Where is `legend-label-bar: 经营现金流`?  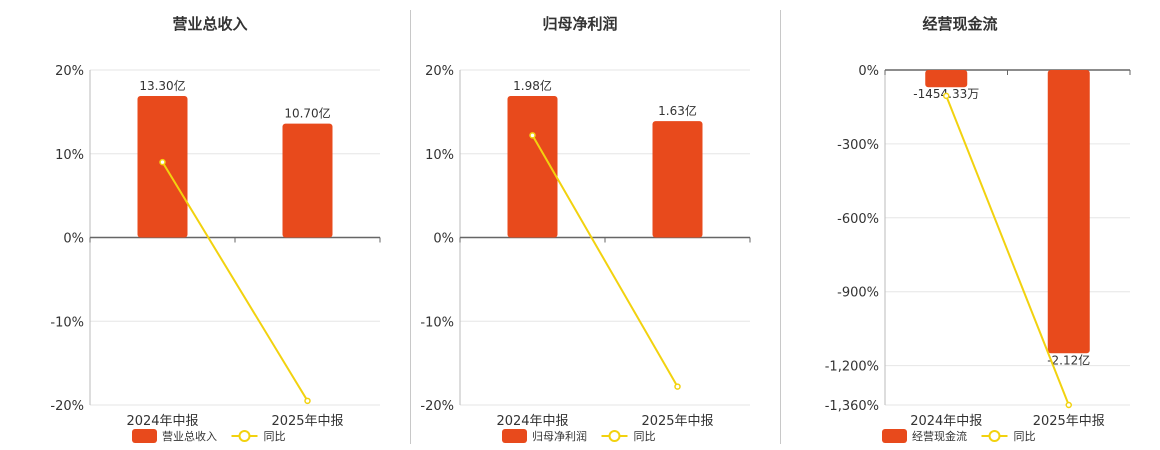
legend-label-bar: 经营现金流 is located at coordinates (939, 436).